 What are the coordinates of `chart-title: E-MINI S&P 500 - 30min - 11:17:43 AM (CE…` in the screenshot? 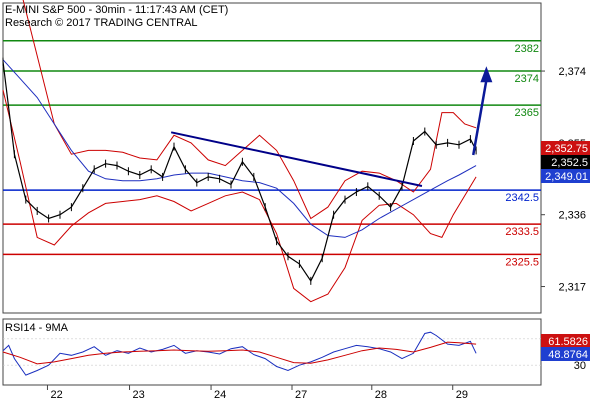 It's located at (116, 10).